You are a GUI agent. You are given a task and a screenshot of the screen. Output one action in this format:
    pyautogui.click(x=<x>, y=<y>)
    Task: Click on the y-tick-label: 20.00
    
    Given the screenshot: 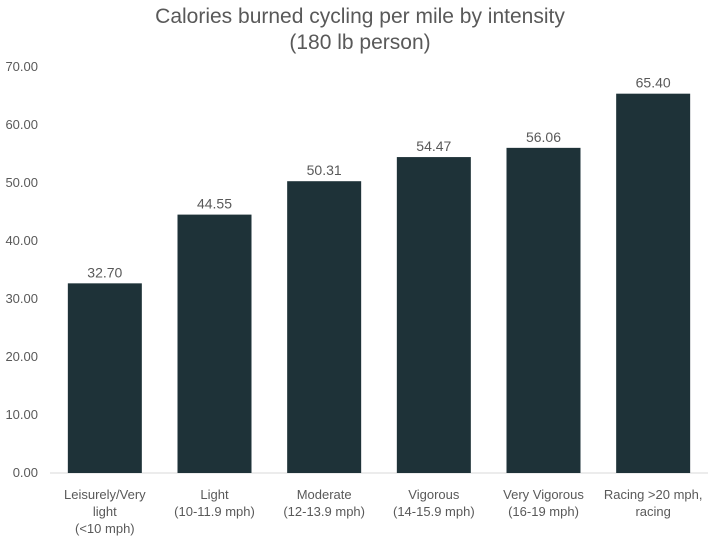 What is the action you would take?
    pyautogui.click(x=21, y=356)
    